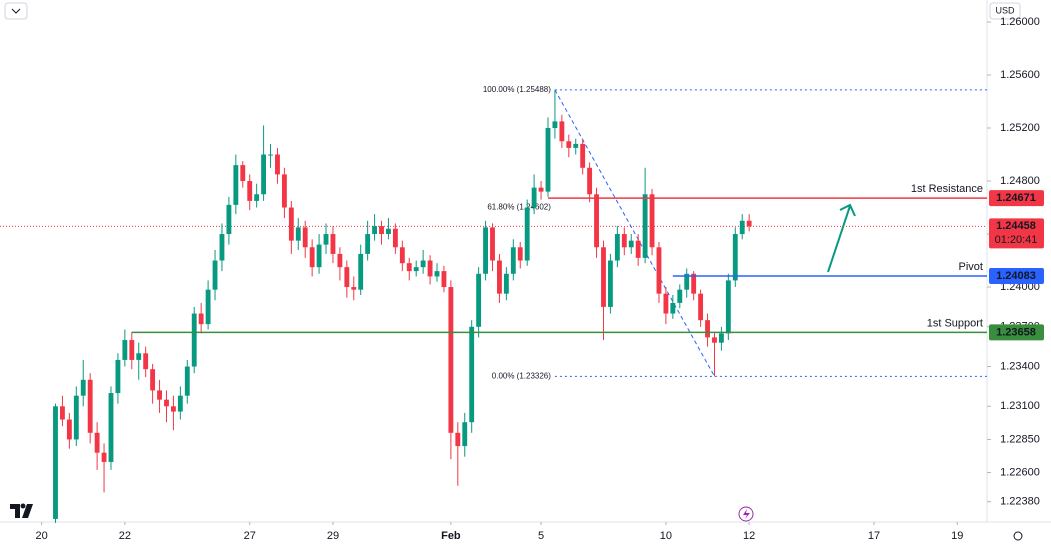 Image resolution: width=1051 pixels, height=553 pixels. I want to click on y-tick-label: 1.22380, so click(1020, 502).